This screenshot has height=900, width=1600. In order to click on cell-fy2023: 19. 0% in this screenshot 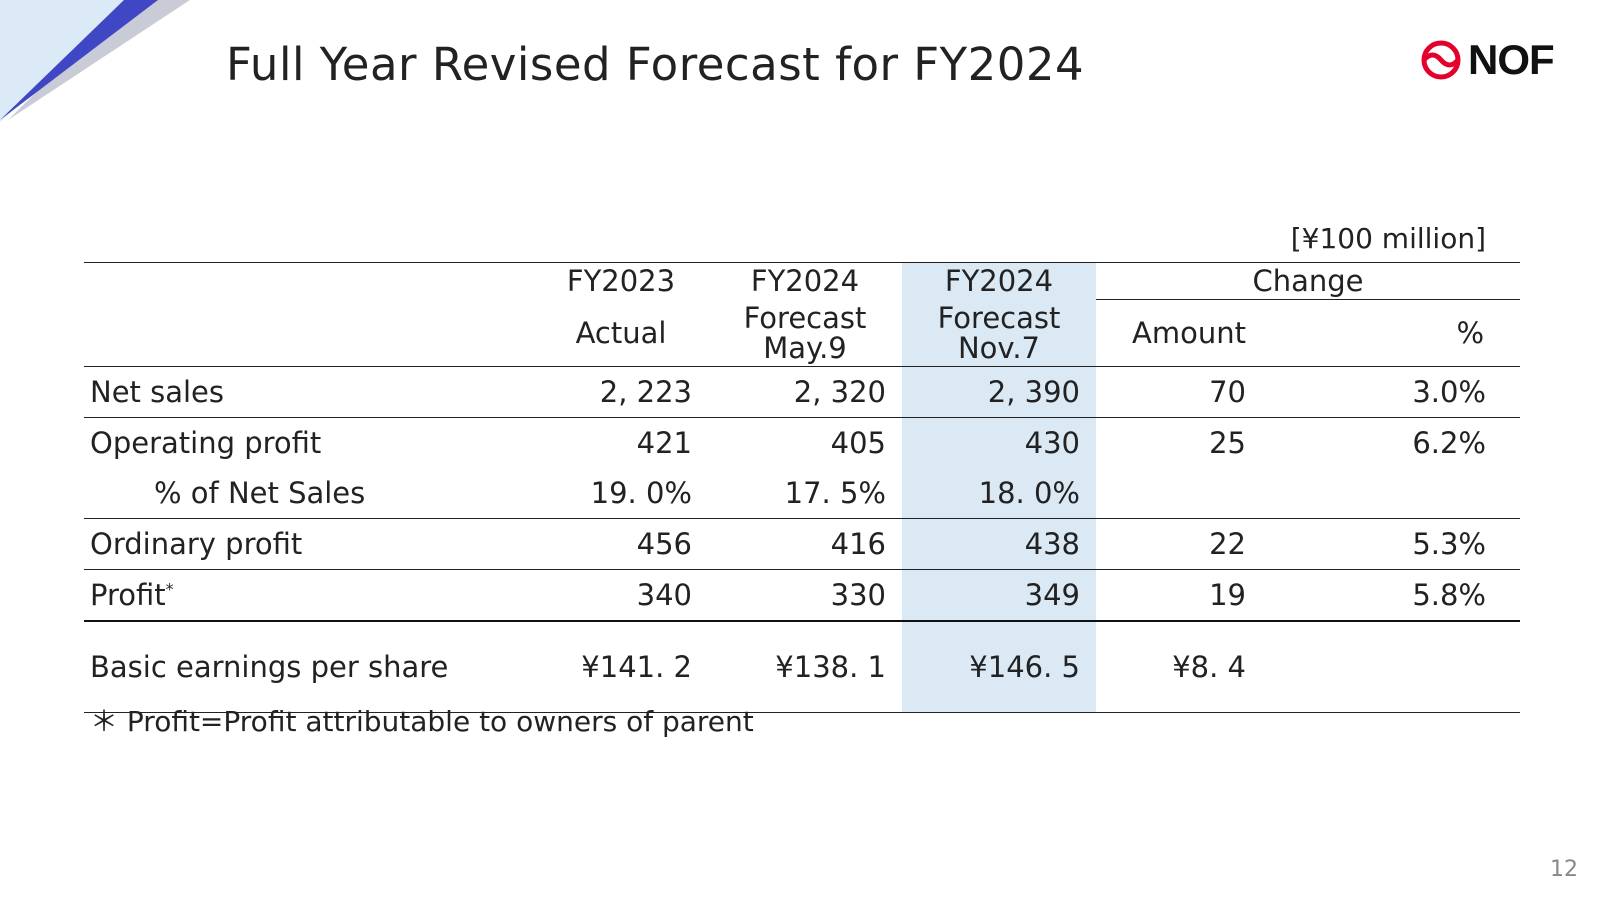, I will do `click(641, 493)`.